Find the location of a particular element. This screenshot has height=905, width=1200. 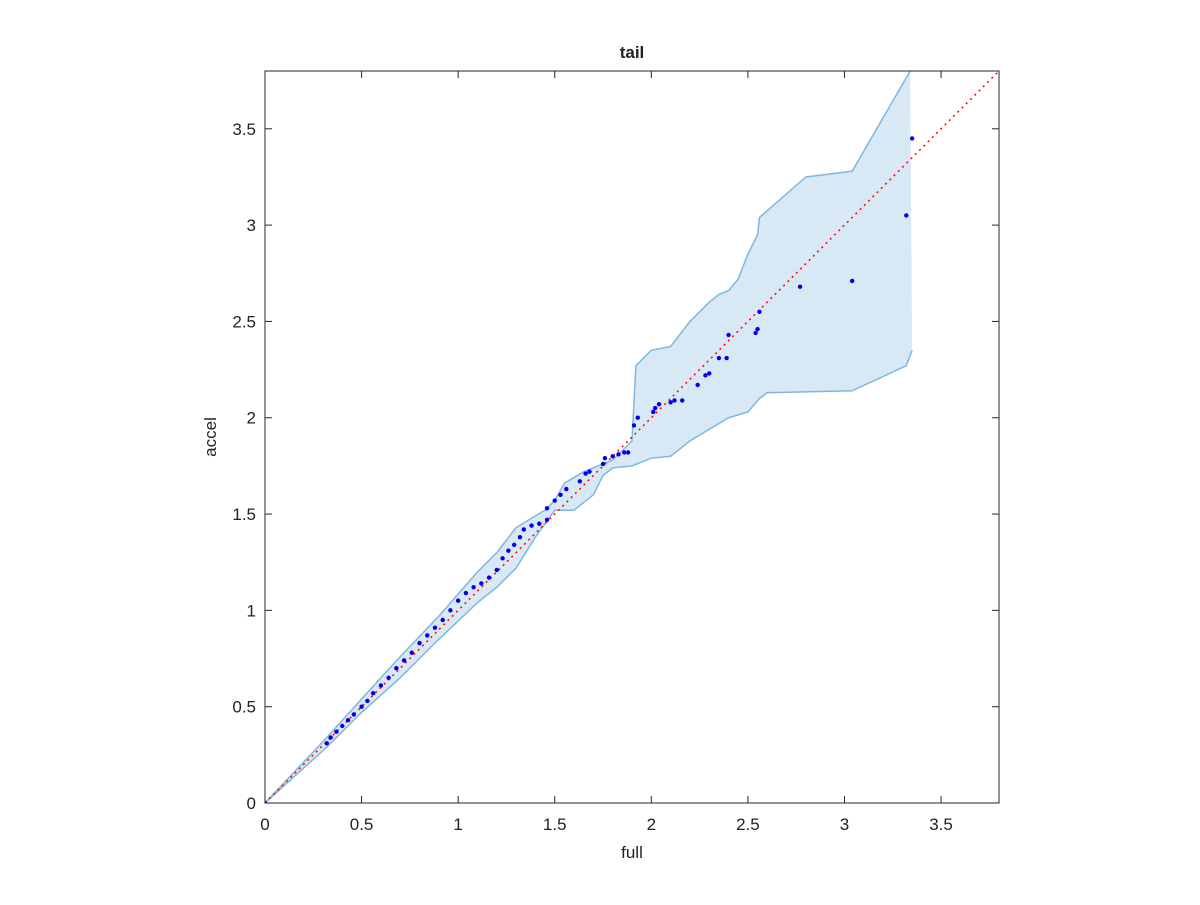

x-tick-label: 0.5 is located at coordinates (362, 824).